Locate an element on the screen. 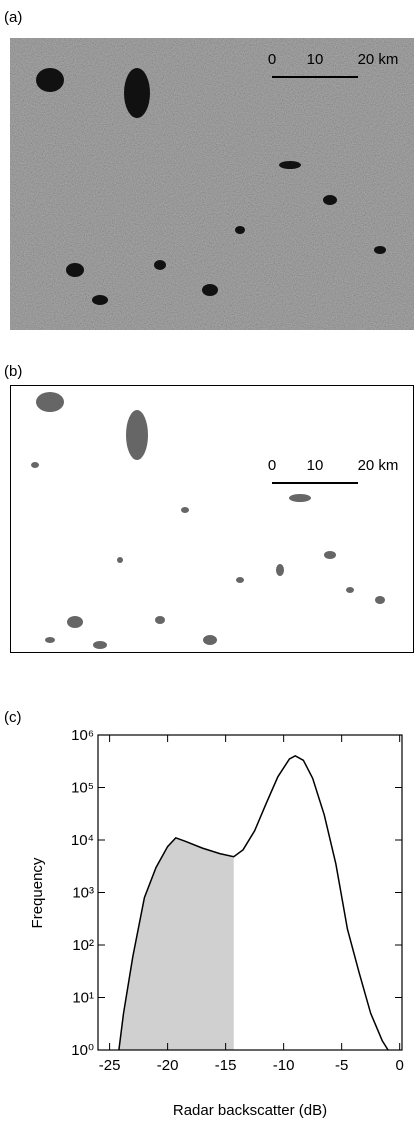 The image size is (414, 1135). y-tick-label: 10⁰ is located at coordinates (82, 1050).